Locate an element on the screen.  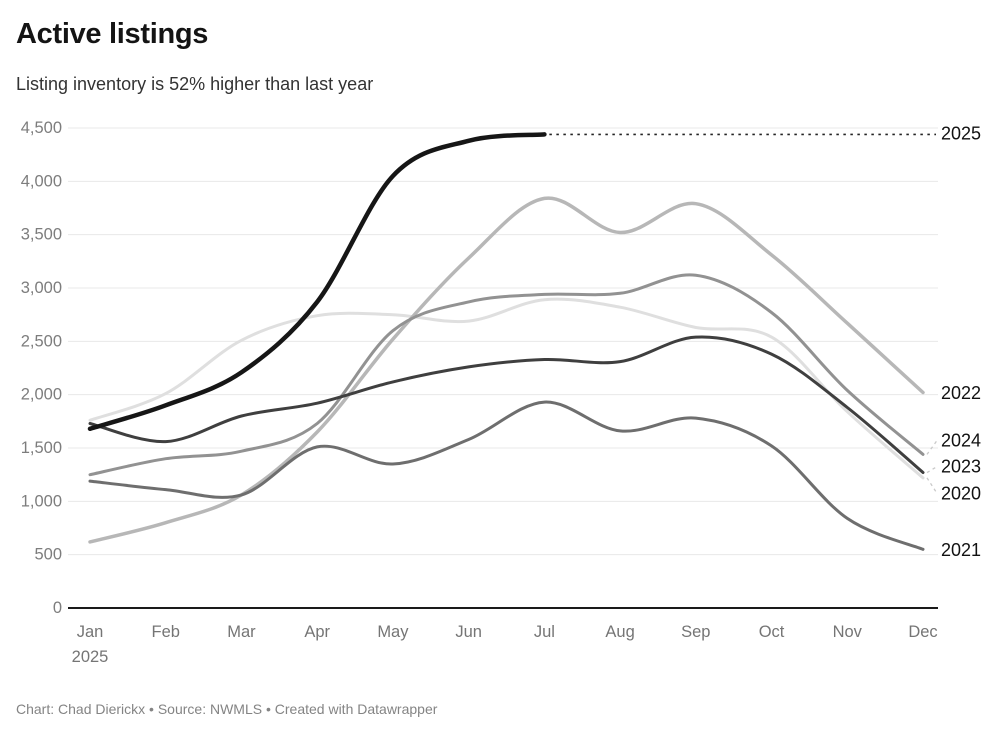
series-label-2022: 2022 is located at coordinates (961, 393).